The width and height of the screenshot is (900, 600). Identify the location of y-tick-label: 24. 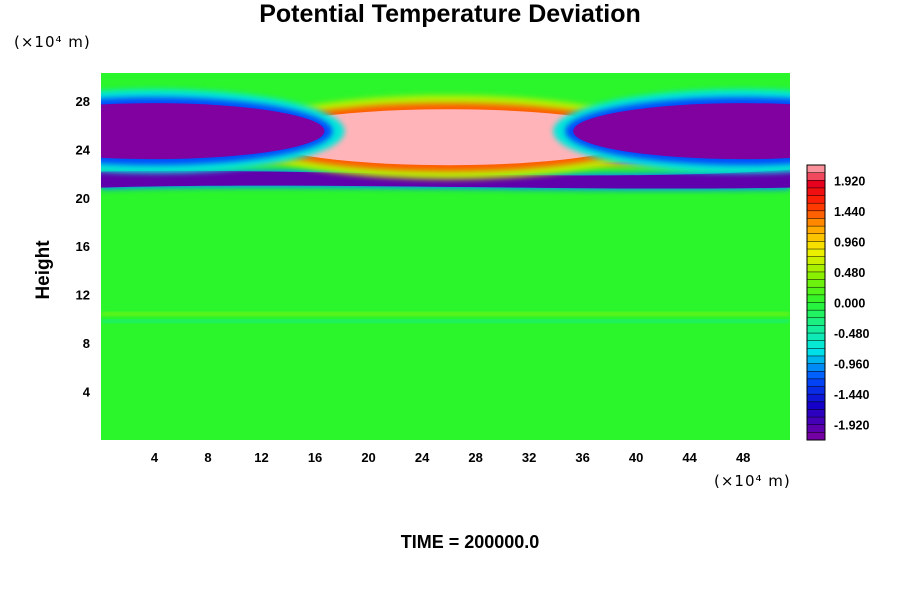
(83, 149).